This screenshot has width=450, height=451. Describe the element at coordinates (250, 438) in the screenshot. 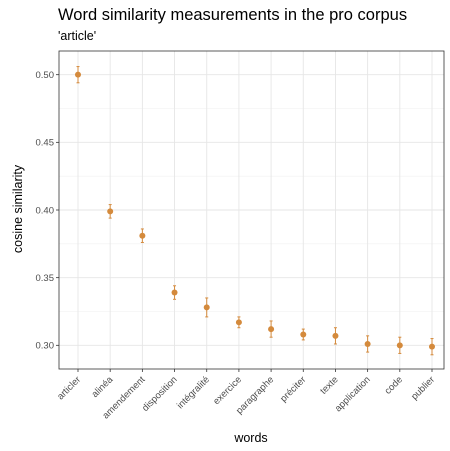

I see `x-axis-label: words` at that location.